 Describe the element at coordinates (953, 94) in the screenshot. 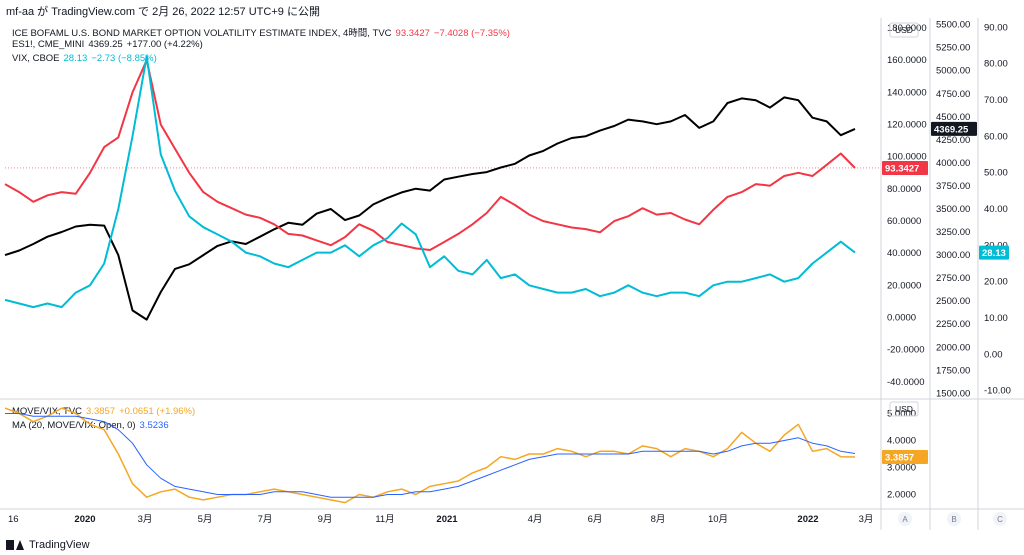

I see `y-tick-label: 4750.00` at that location.